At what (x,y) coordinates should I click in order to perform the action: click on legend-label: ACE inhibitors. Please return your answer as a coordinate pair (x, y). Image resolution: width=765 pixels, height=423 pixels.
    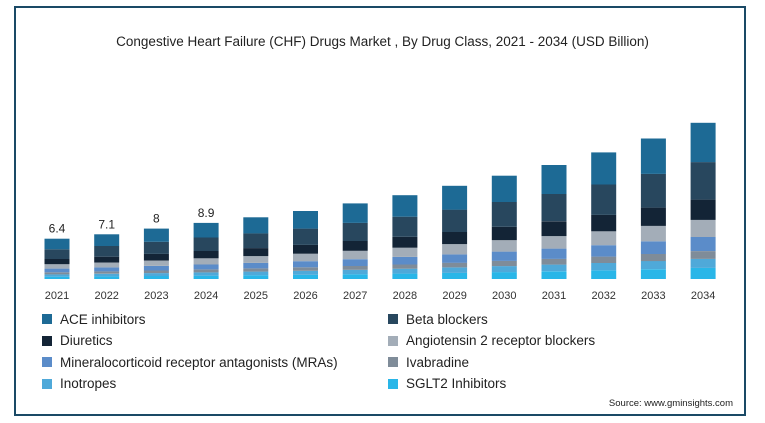
    Looking at the image, I should click on (103, 319).